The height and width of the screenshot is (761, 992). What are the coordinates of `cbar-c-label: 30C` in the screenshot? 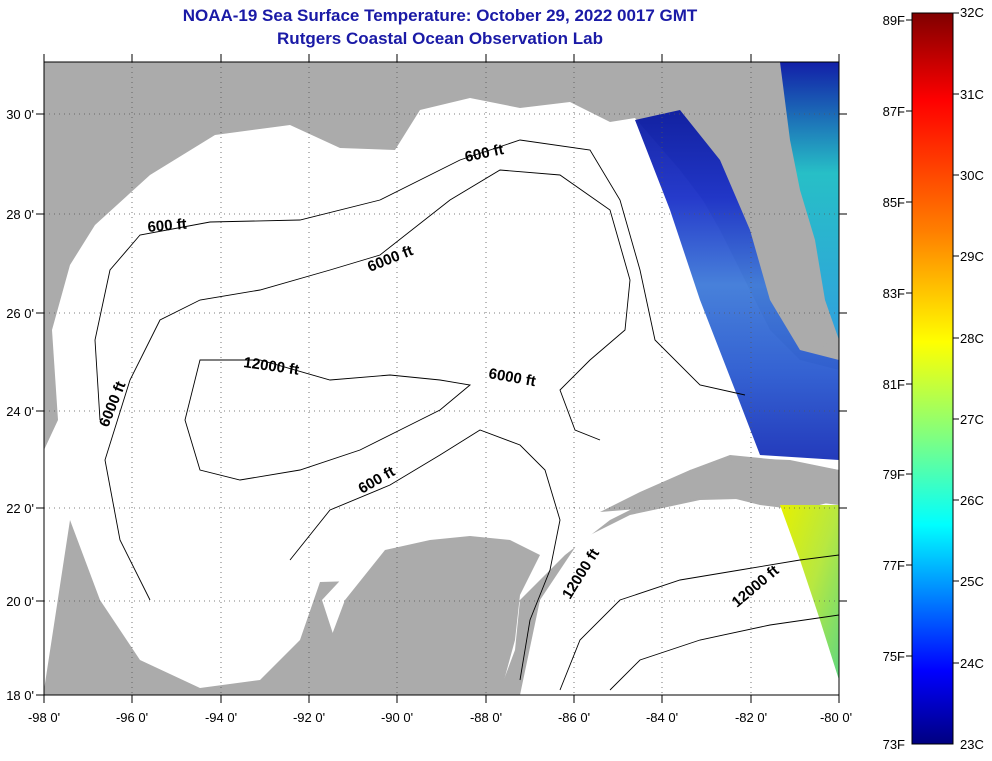 It's located at (972, 175).